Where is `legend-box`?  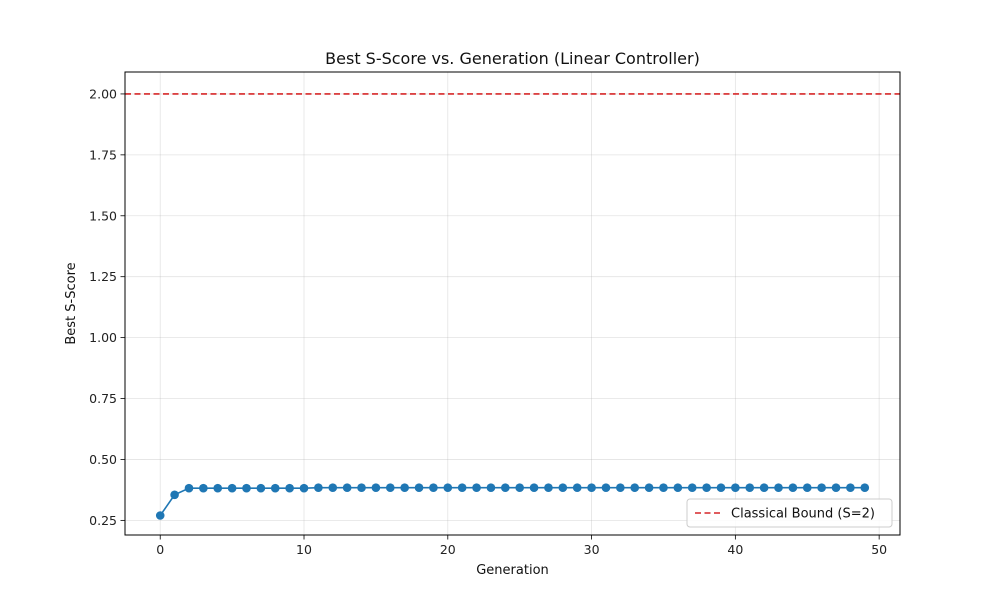
legend-box is located at coordinates (789, 513).